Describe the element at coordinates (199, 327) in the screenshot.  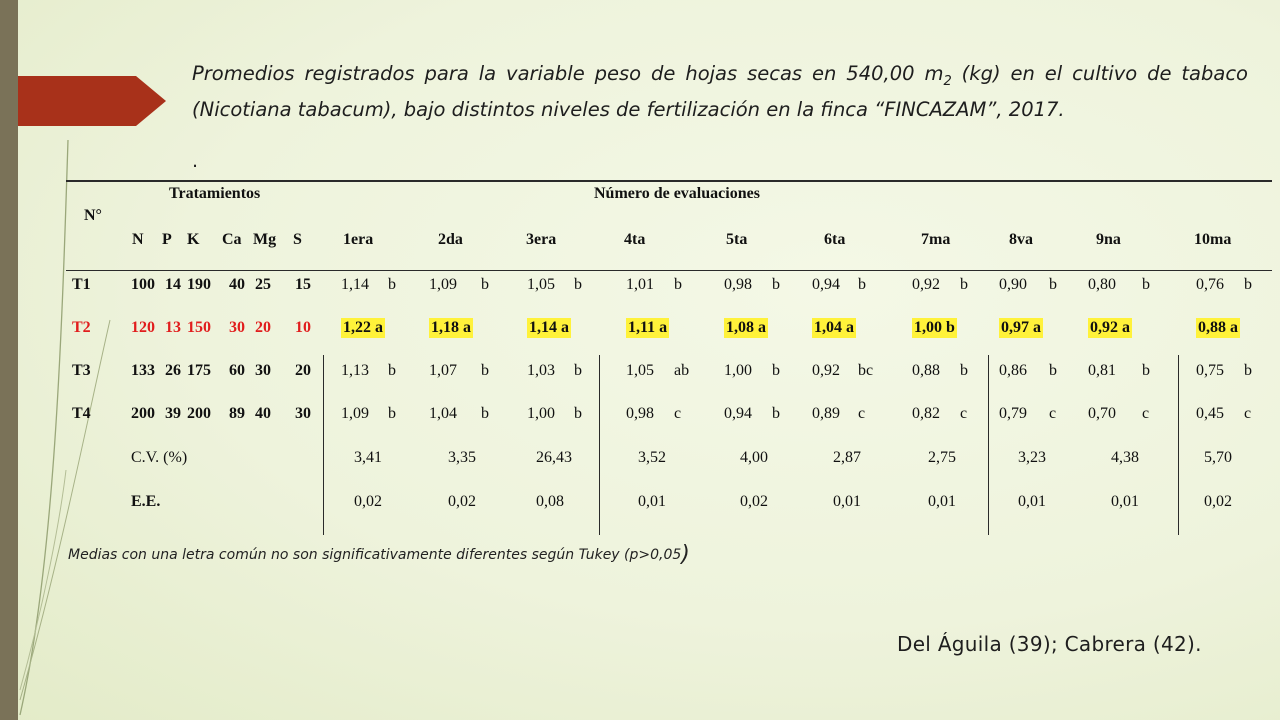
I see `row-npk: 150` at that location.